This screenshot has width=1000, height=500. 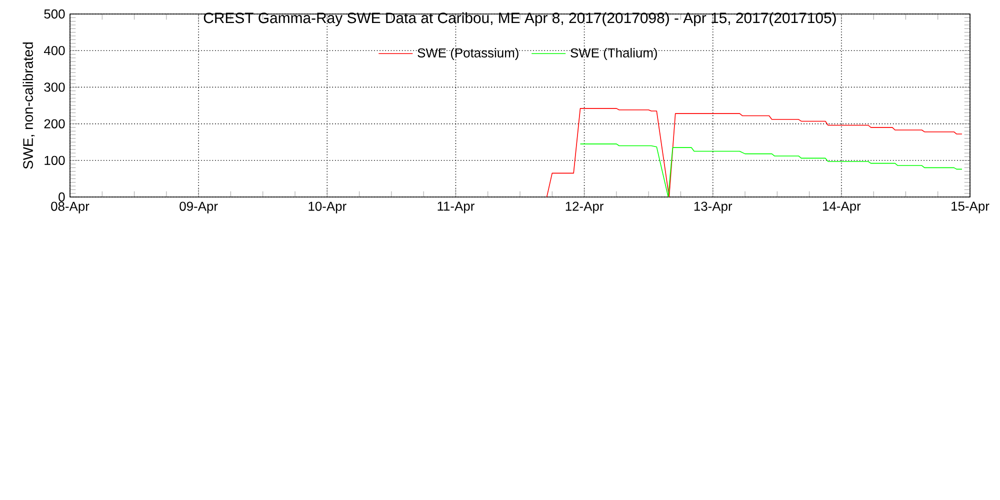 What do you see at coordinates (61, 197) in the screenshot?
I see `y-tick-label: 0` at bounding box center [61, 197].